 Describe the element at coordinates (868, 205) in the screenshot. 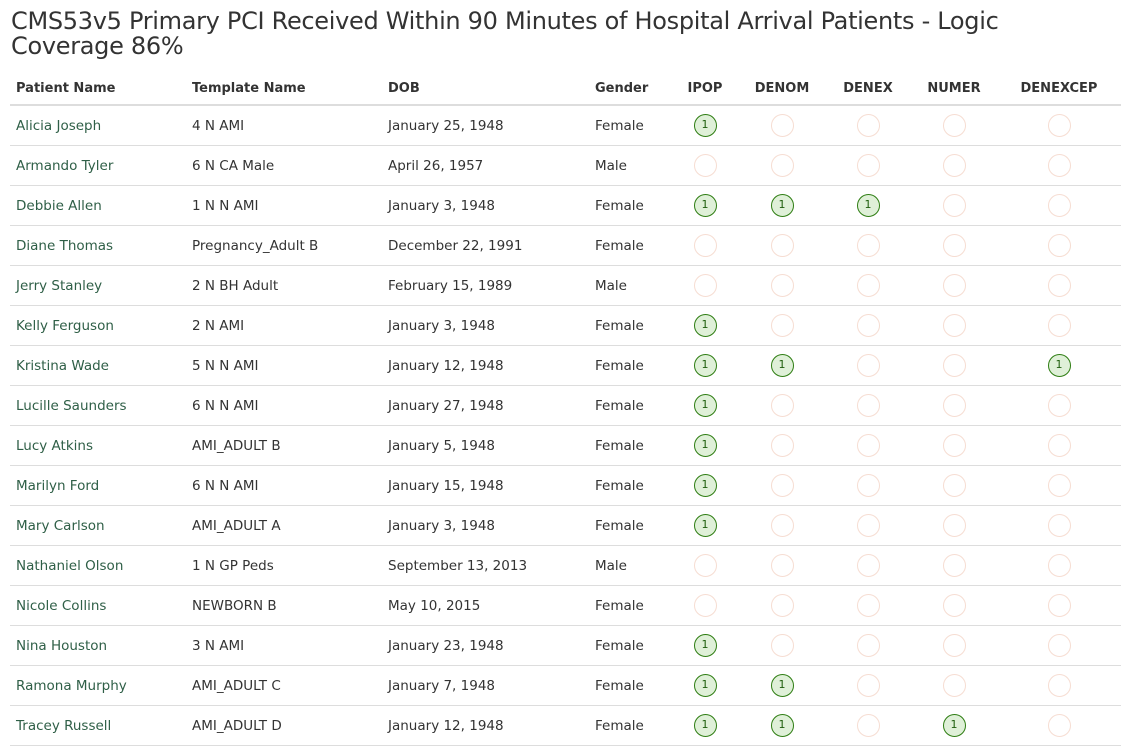

I see `denex-cell: 1` at that location.